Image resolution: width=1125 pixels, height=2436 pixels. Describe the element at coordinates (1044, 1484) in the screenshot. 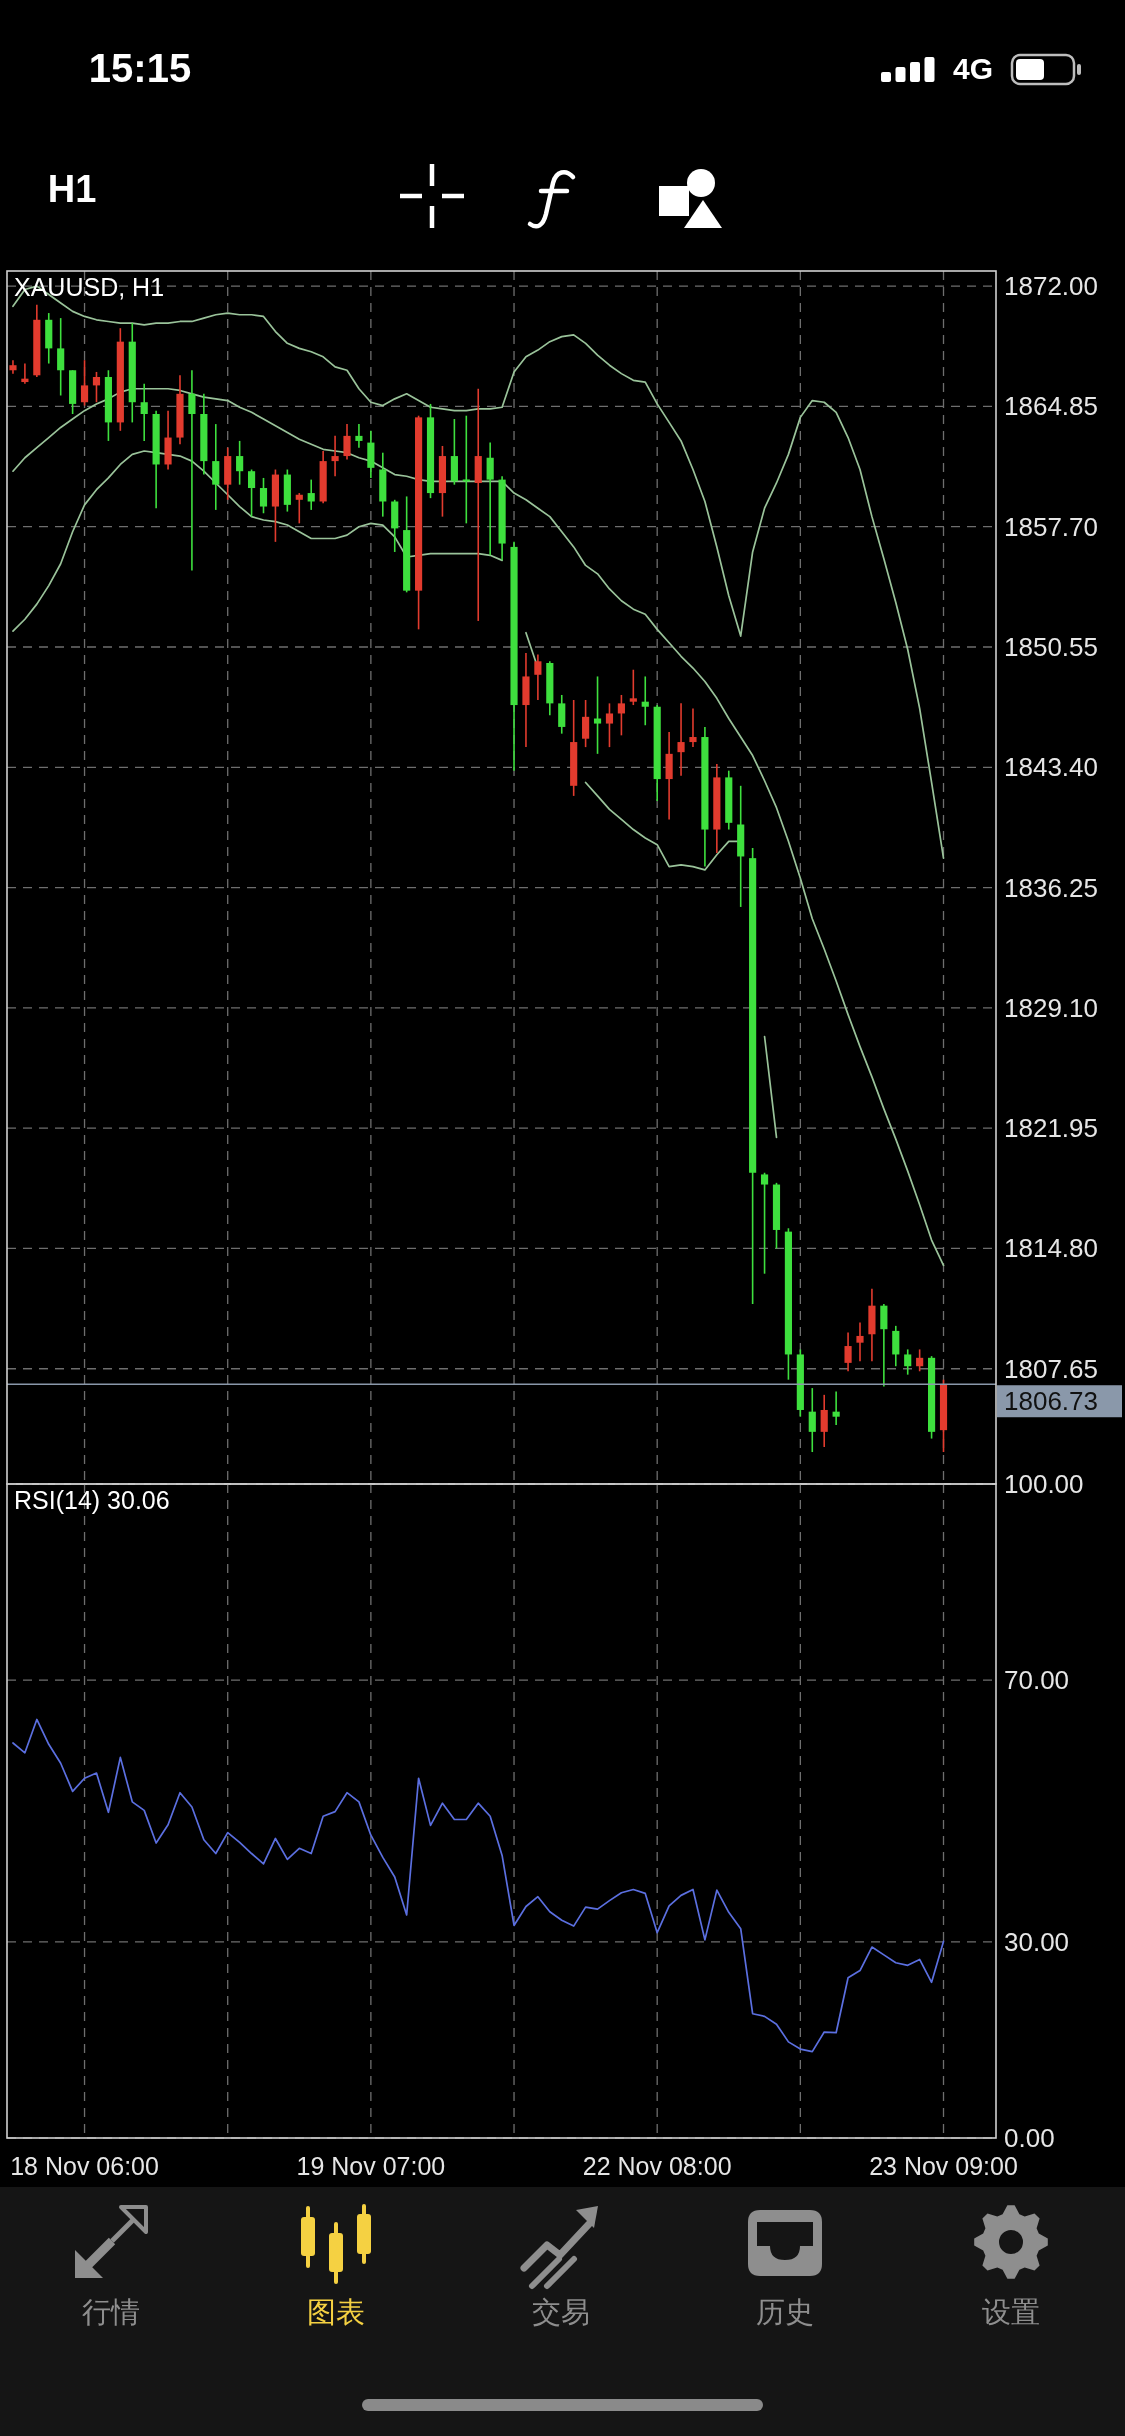

I see `y-tick-label: 100.00` at that location.